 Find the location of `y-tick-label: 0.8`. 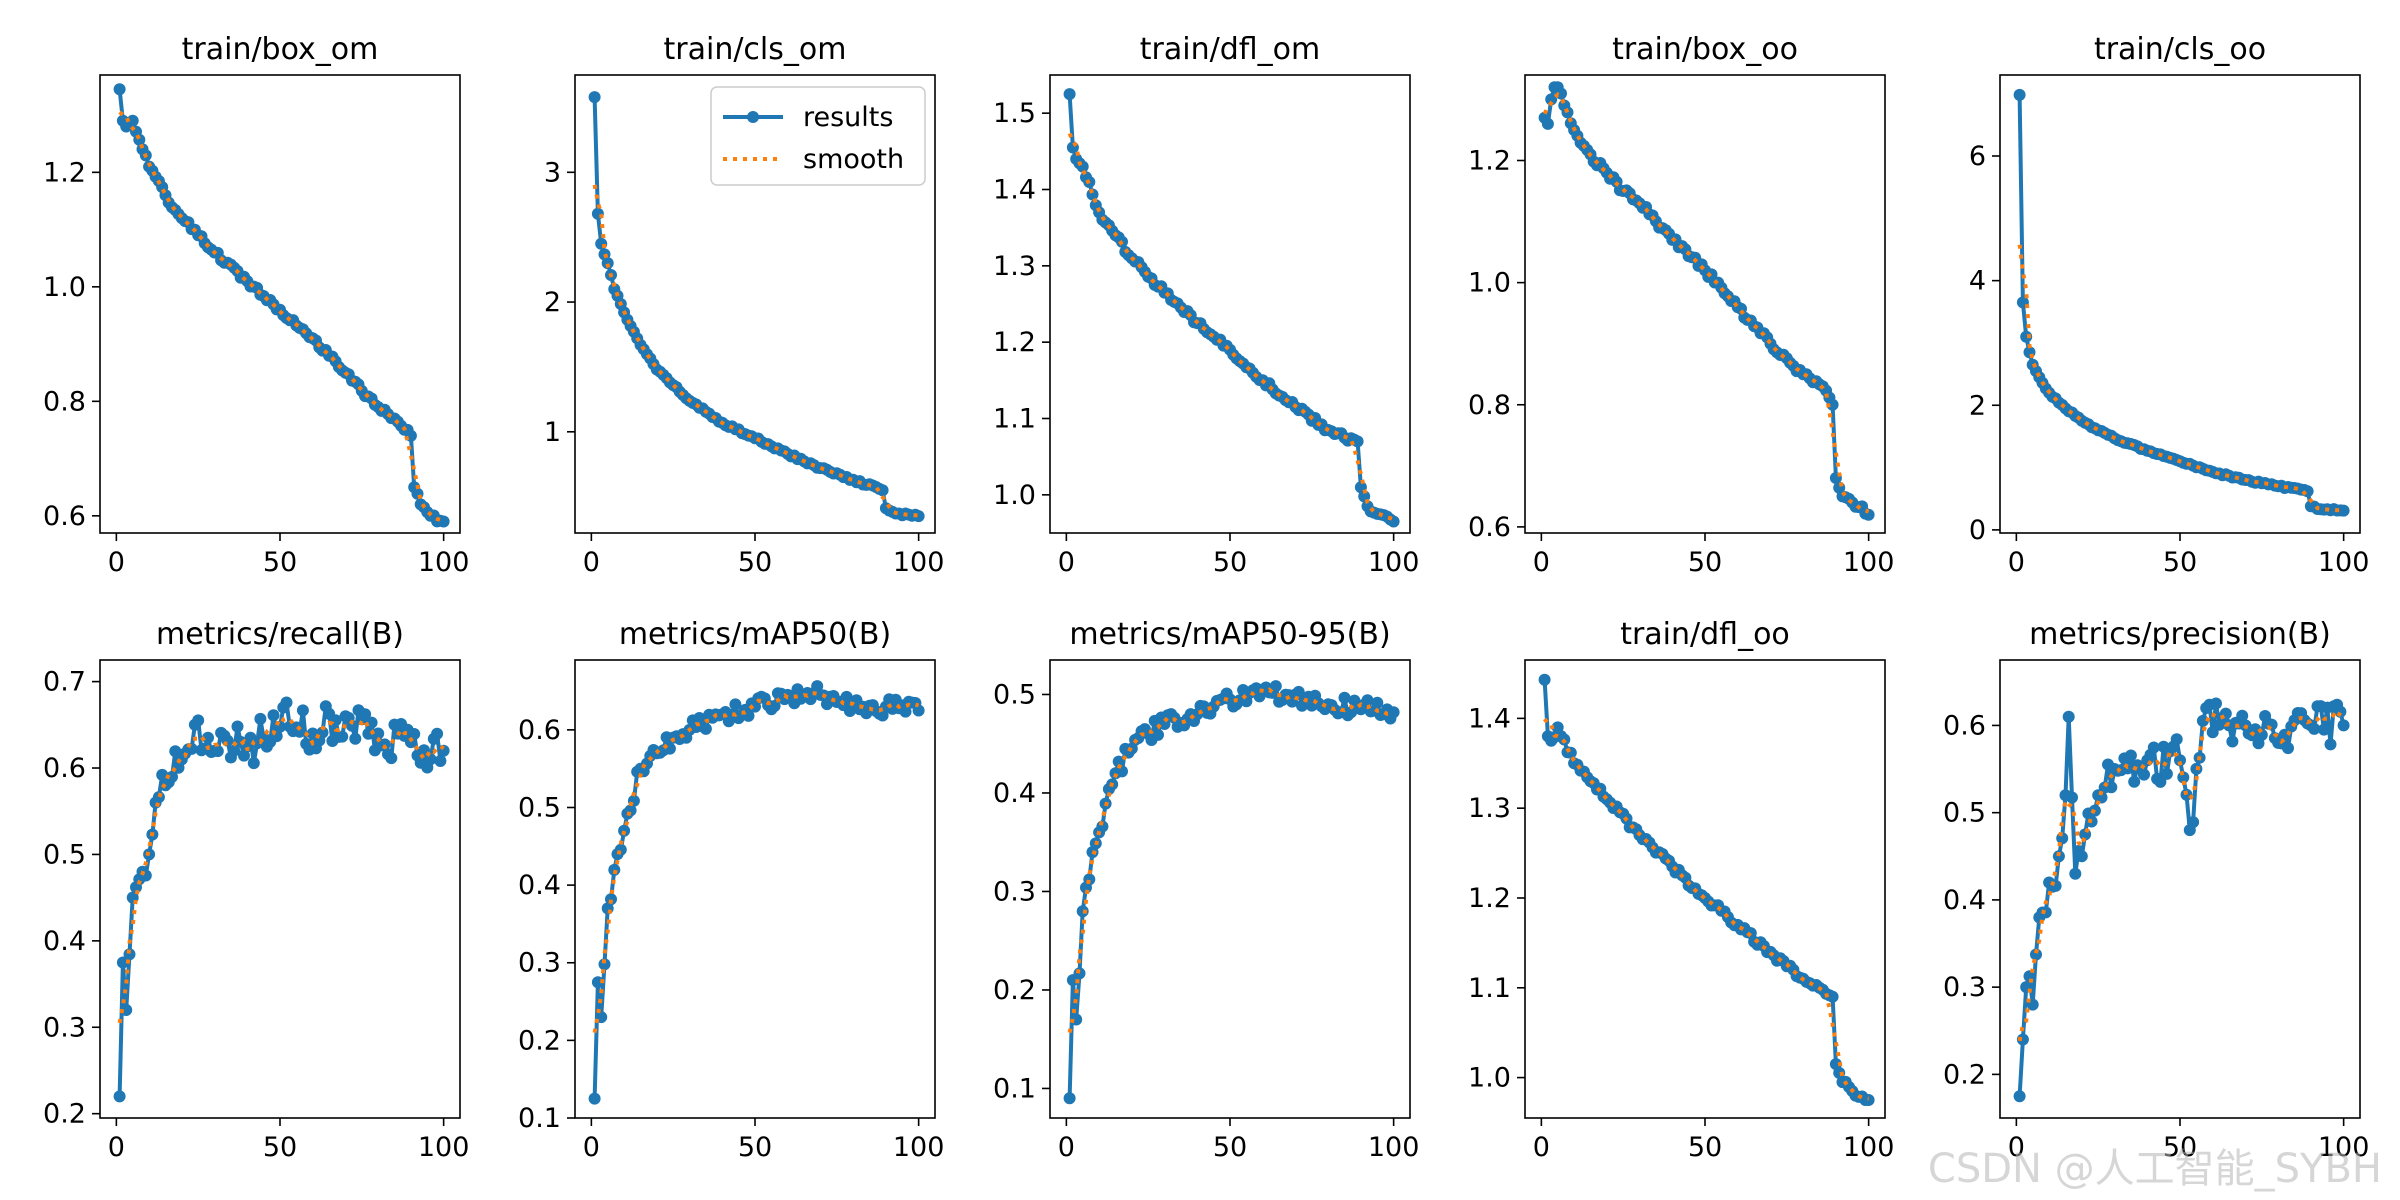

y-tick-label: 0.8 is located at coordinates (1489, 405).